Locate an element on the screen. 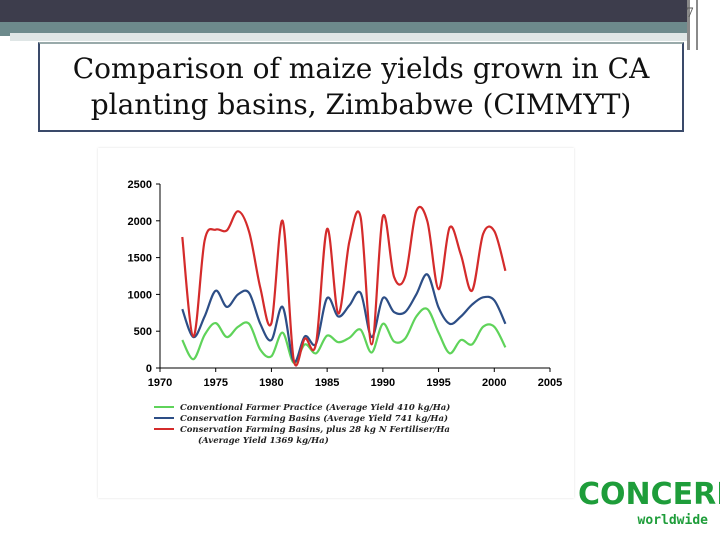  x-tick-label: 1985 is located at coordinates (327, 383).